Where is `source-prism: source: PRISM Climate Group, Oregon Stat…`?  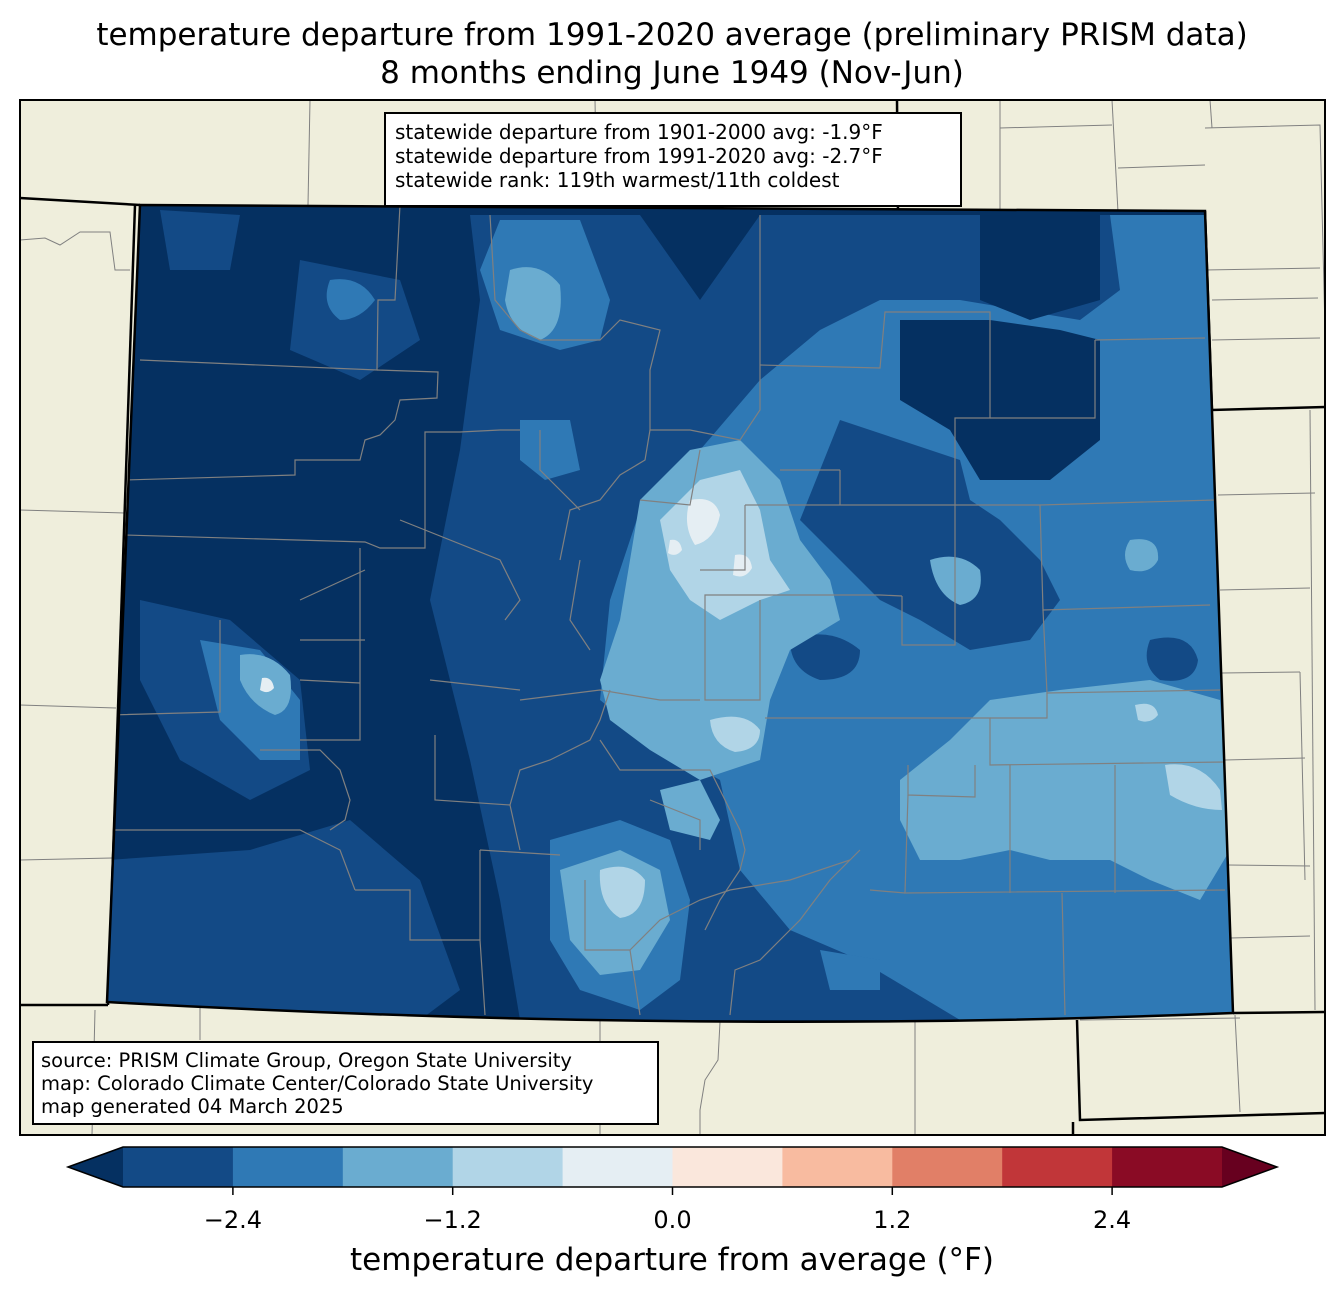 source-prism: source: PRISM Climate Group, Oregon Stat… is located at coordinates (306, 1060).